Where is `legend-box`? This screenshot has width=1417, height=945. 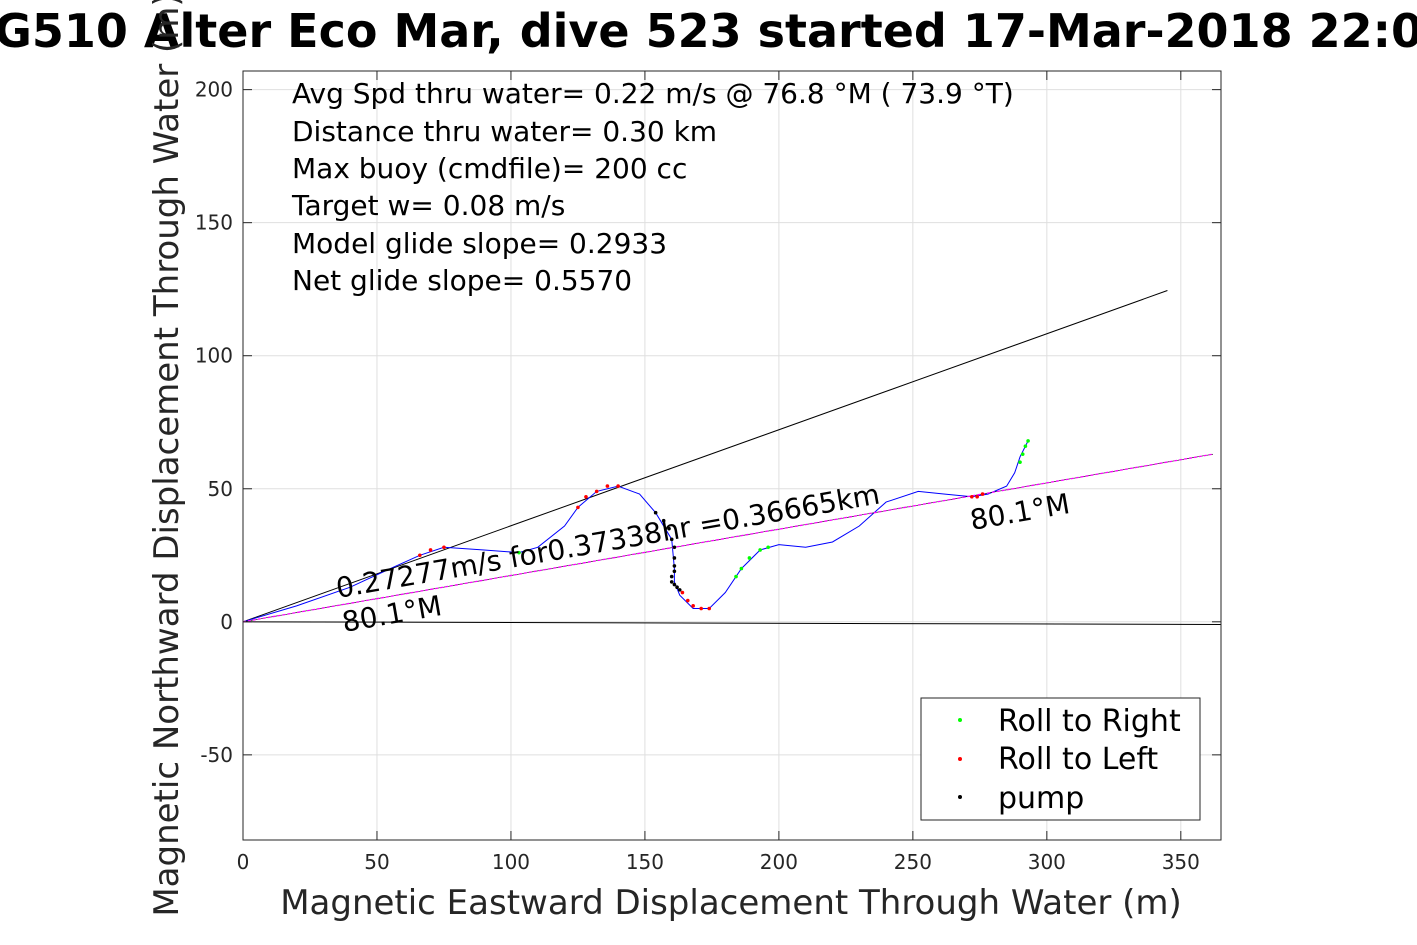
legend-box is located at coordinates (1060, 759).